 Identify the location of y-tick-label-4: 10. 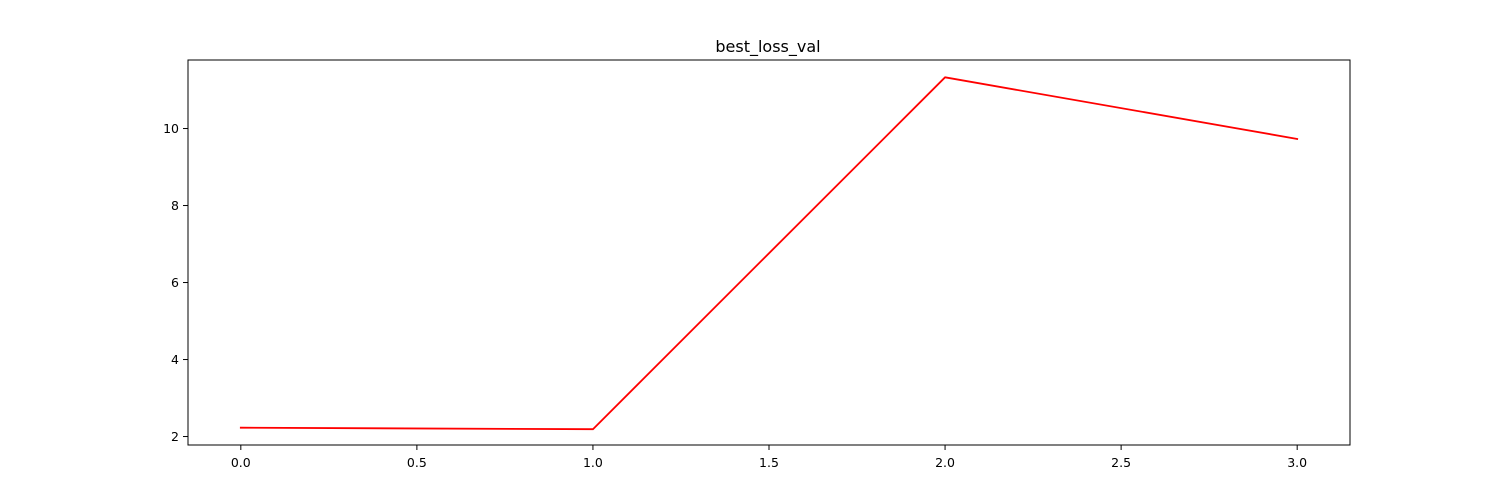
(171, 128).